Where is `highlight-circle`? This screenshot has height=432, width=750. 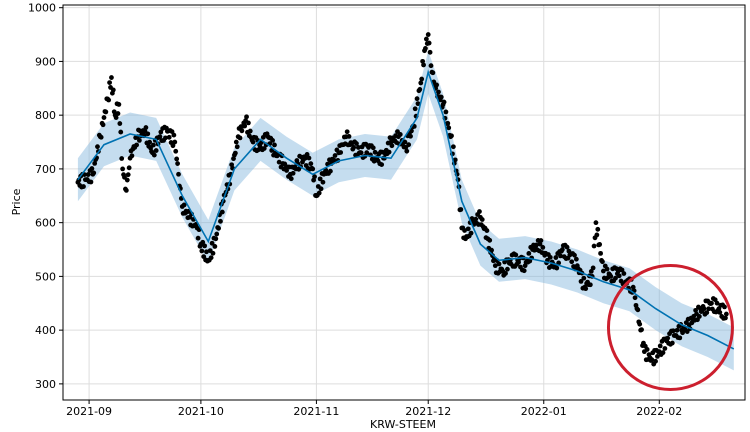
highlight-circle is located at coordinates (670, 327).